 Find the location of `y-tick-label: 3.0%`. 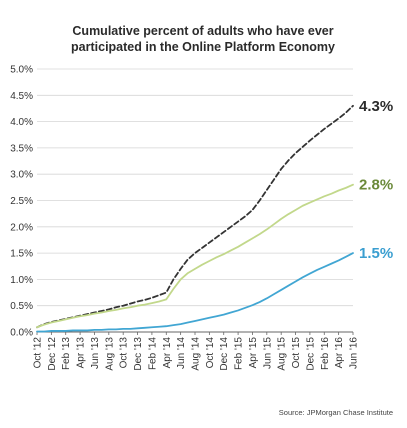

y-tick-label: 3.0% is located at coordinates (21, 175).